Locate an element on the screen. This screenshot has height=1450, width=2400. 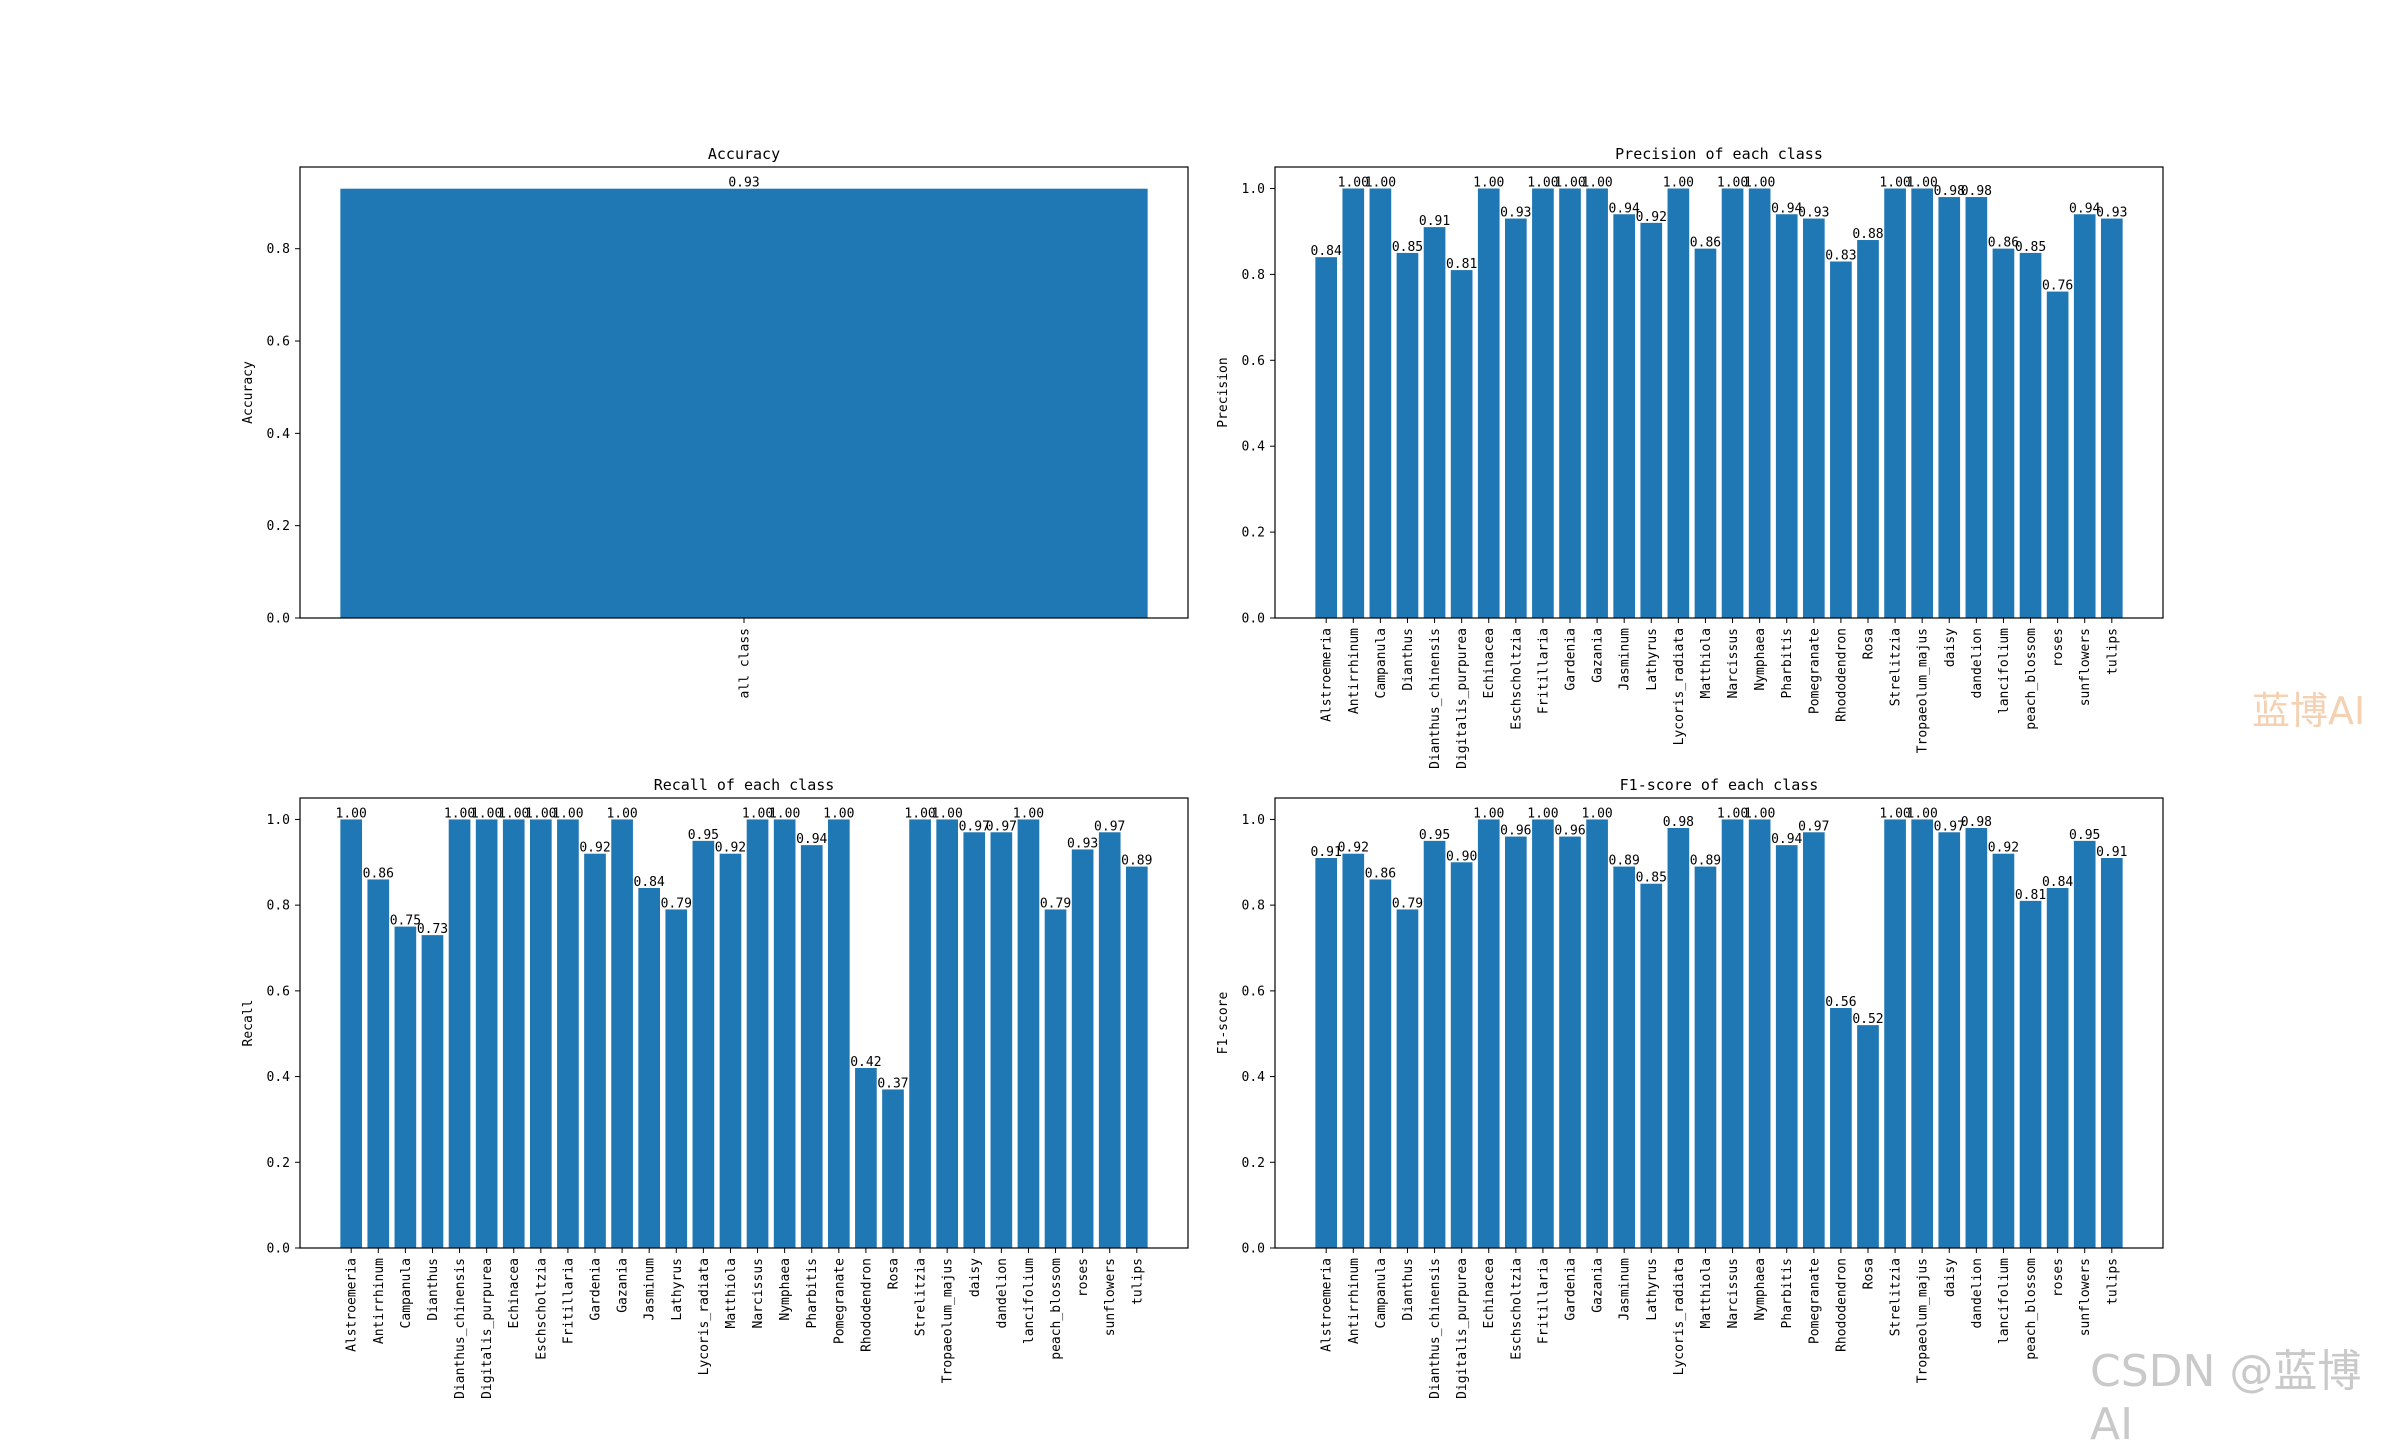
x-tick-label: Rosa is located at coordinates (893, 1273).